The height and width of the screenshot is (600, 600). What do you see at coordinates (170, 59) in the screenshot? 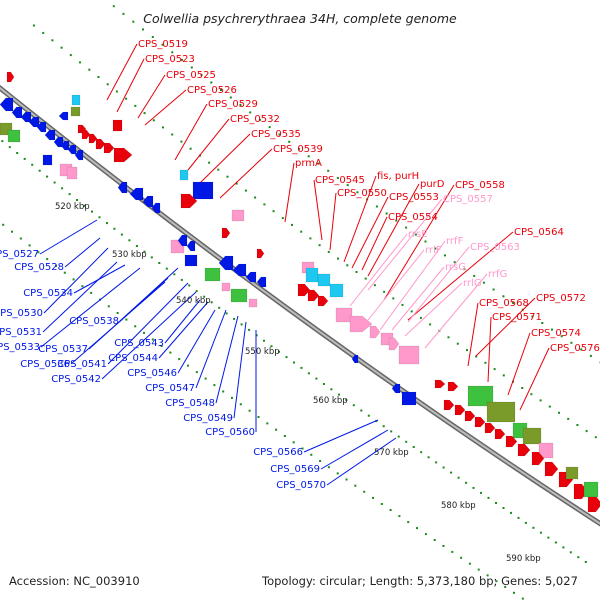
I see `forward-gene-label: CPS_0523` at bounding box center [170, 59].